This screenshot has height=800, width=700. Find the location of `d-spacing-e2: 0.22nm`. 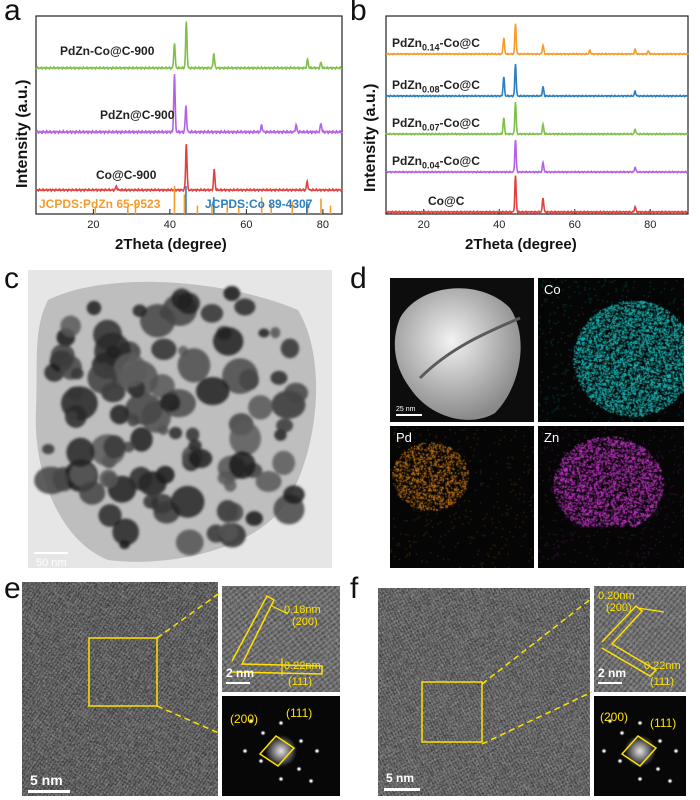

d-spacing-e2: 0.22nm is located at coordinates (302, 666).